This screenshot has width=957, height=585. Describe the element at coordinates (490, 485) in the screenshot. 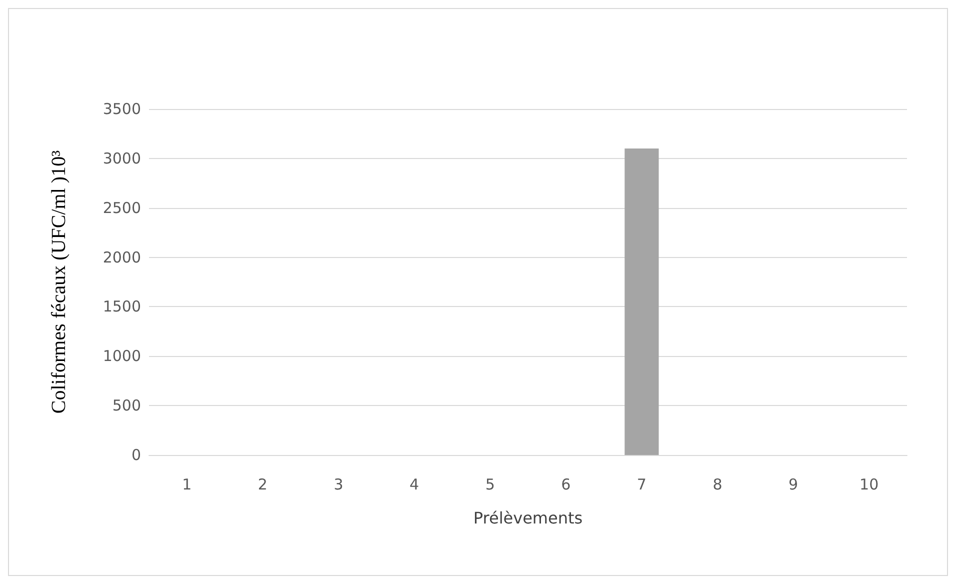

I see `x-tick-label: 5` at that location.